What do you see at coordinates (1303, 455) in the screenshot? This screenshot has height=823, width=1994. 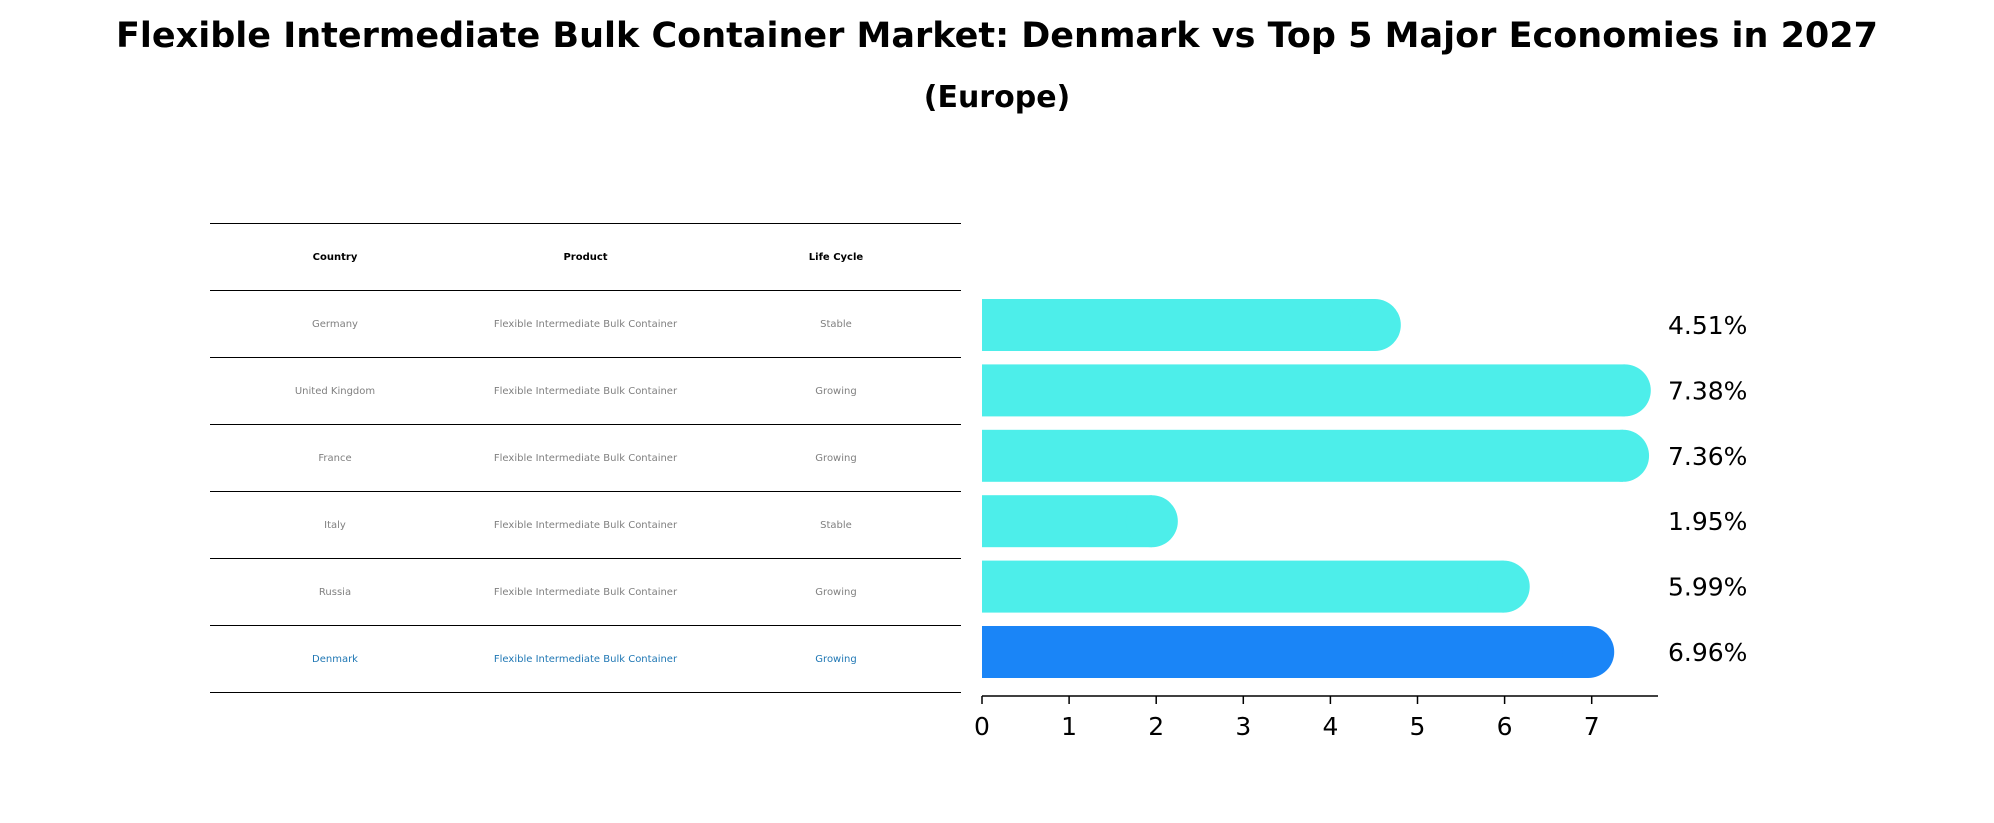 I see `bar-france` at bounding box center [1303, 455].